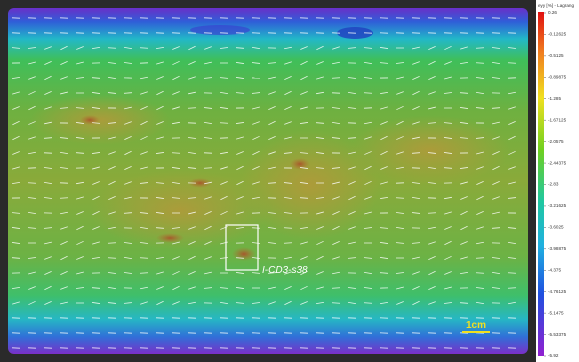  I want to click on colorbar-label: -2.44375, so click(557, 162).